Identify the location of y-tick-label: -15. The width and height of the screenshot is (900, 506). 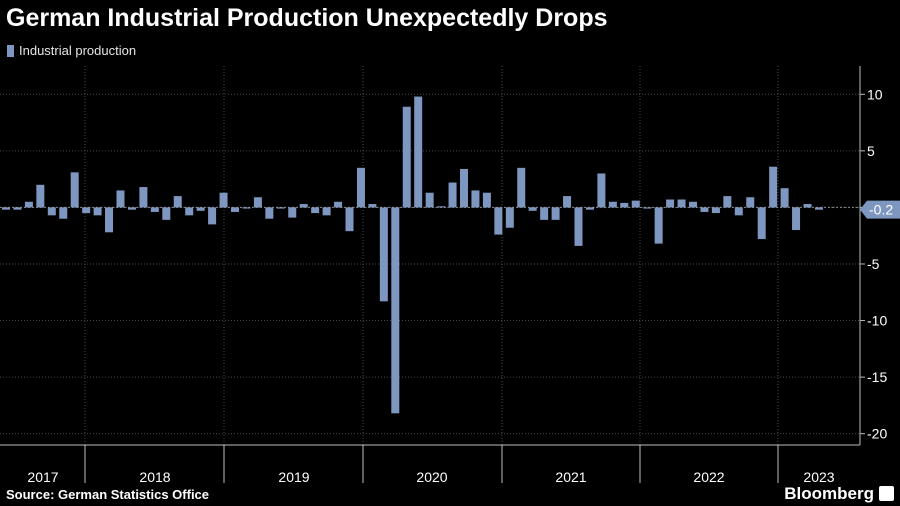
(877, 377).